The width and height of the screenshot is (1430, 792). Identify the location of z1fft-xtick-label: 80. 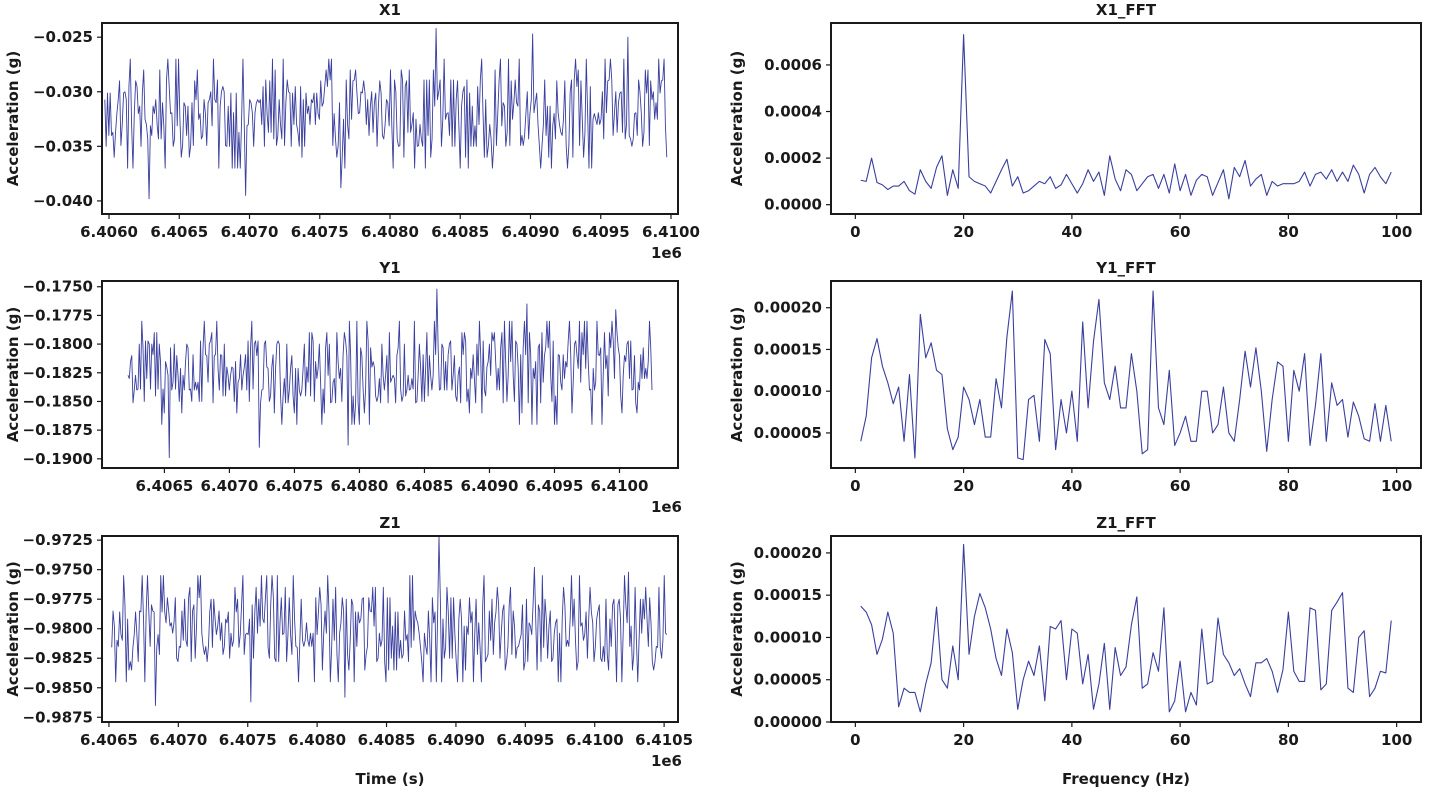
(1288, 740).